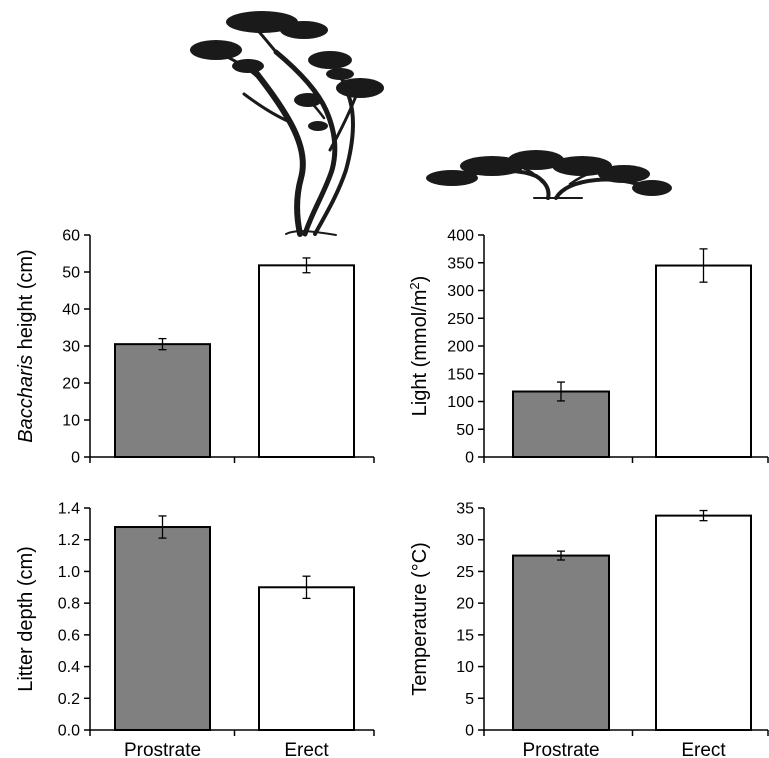 The width and height of the screenshot is (769, 758). I want to click on y-tick-label: 1.0, so click(69, 572).